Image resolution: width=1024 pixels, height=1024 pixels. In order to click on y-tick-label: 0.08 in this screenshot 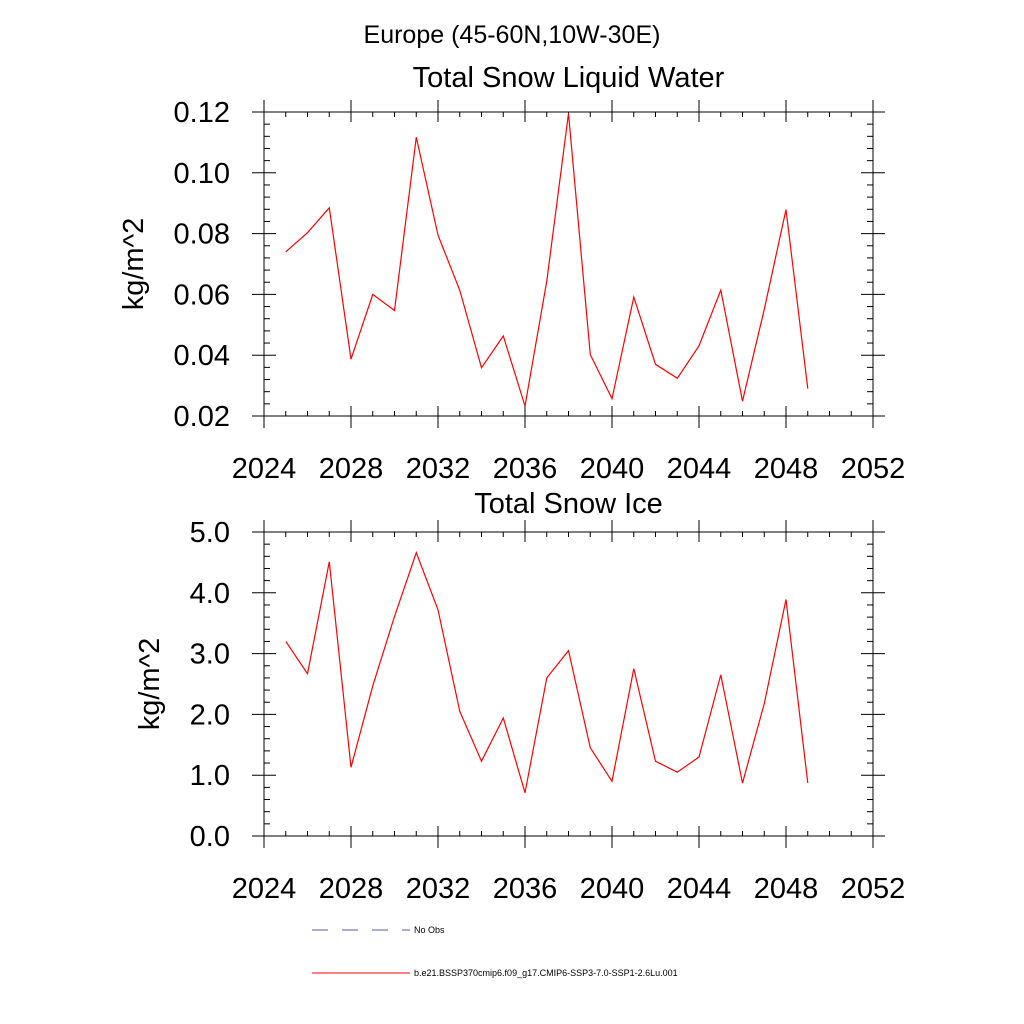, I will do `click(202, 235)`.